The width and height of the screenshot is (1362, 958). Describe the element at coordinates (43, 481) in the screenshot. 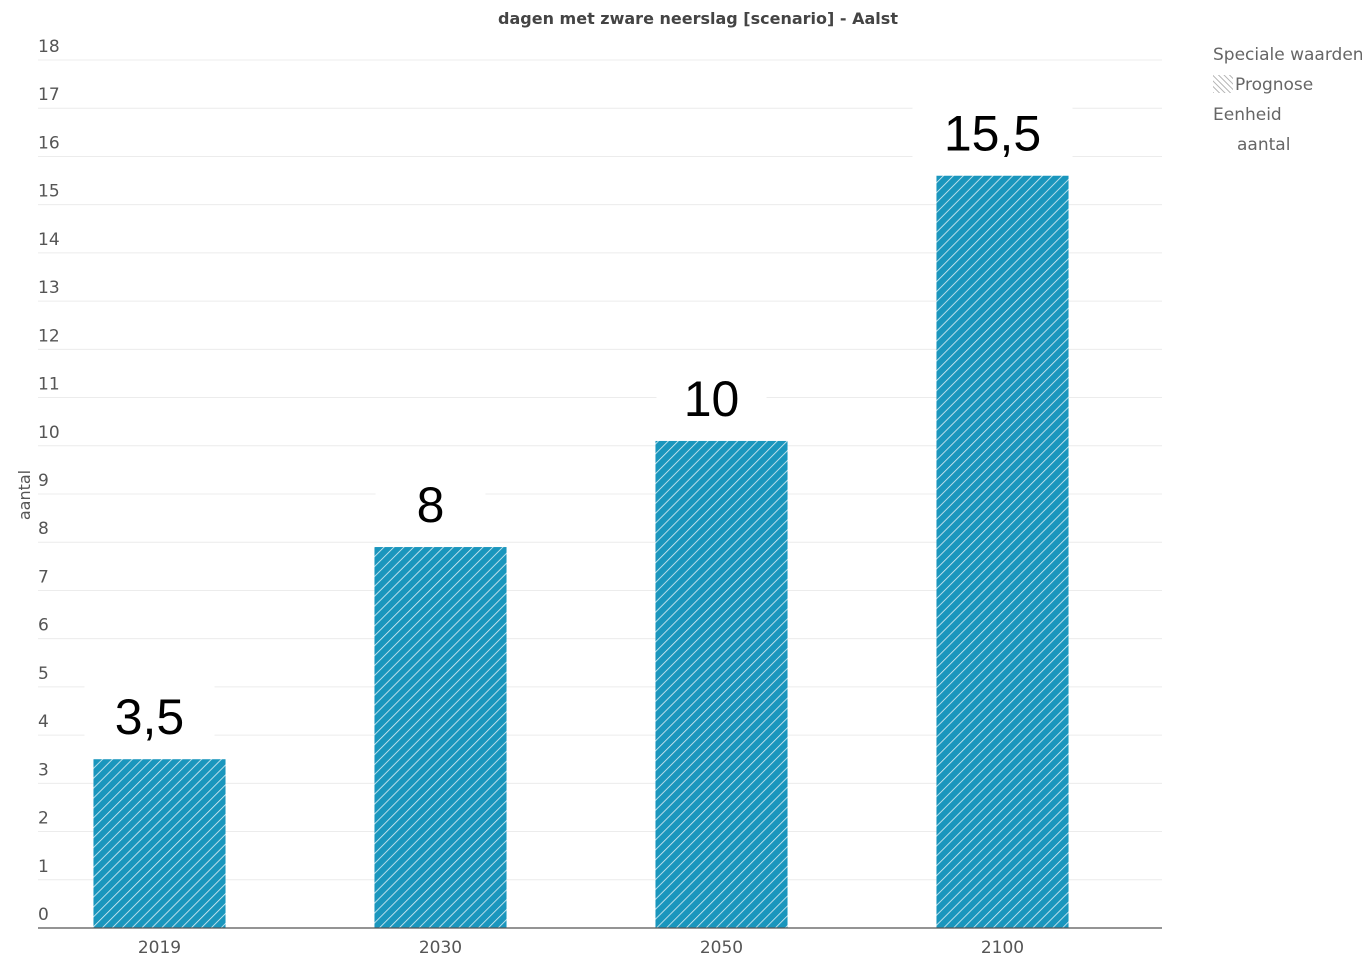

I see `y-tick-label: 9` at that location.